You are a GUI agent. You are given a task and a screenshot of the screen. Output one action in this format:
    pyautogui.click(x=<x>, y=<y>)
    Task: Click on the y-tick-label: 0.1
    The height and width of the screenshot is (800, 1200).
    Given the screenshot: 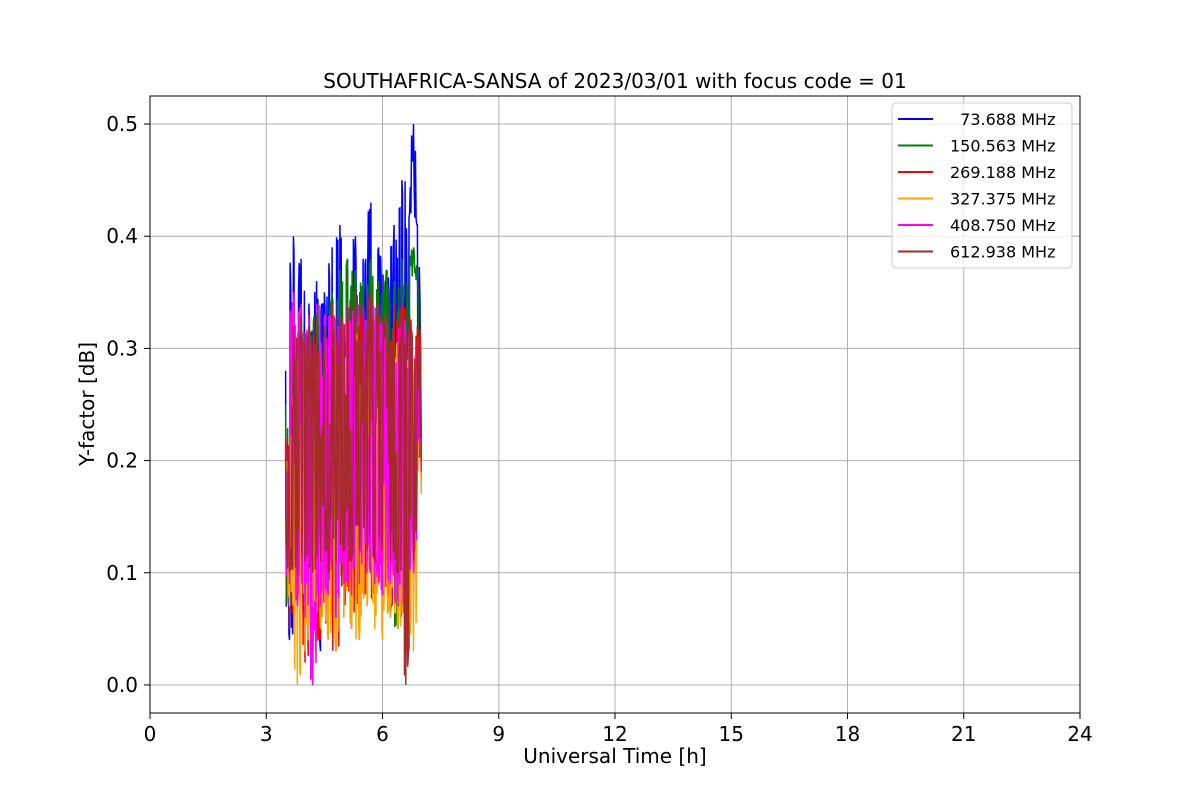 What is the action you would take?
    pyautogui.click(x=122, y=573)
    